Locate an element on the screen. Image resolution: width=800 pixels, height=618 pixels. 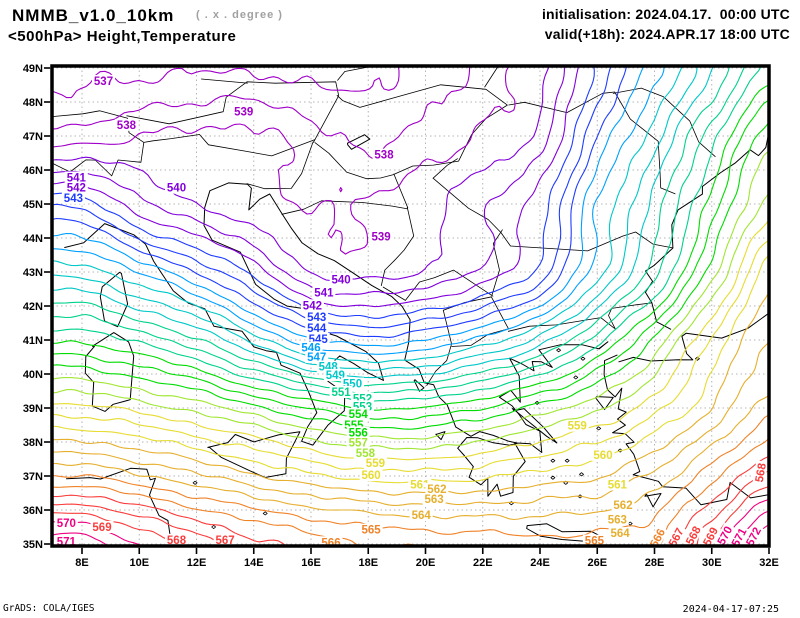
lon-label-24E: 24E is located at coordinates (540, 563).